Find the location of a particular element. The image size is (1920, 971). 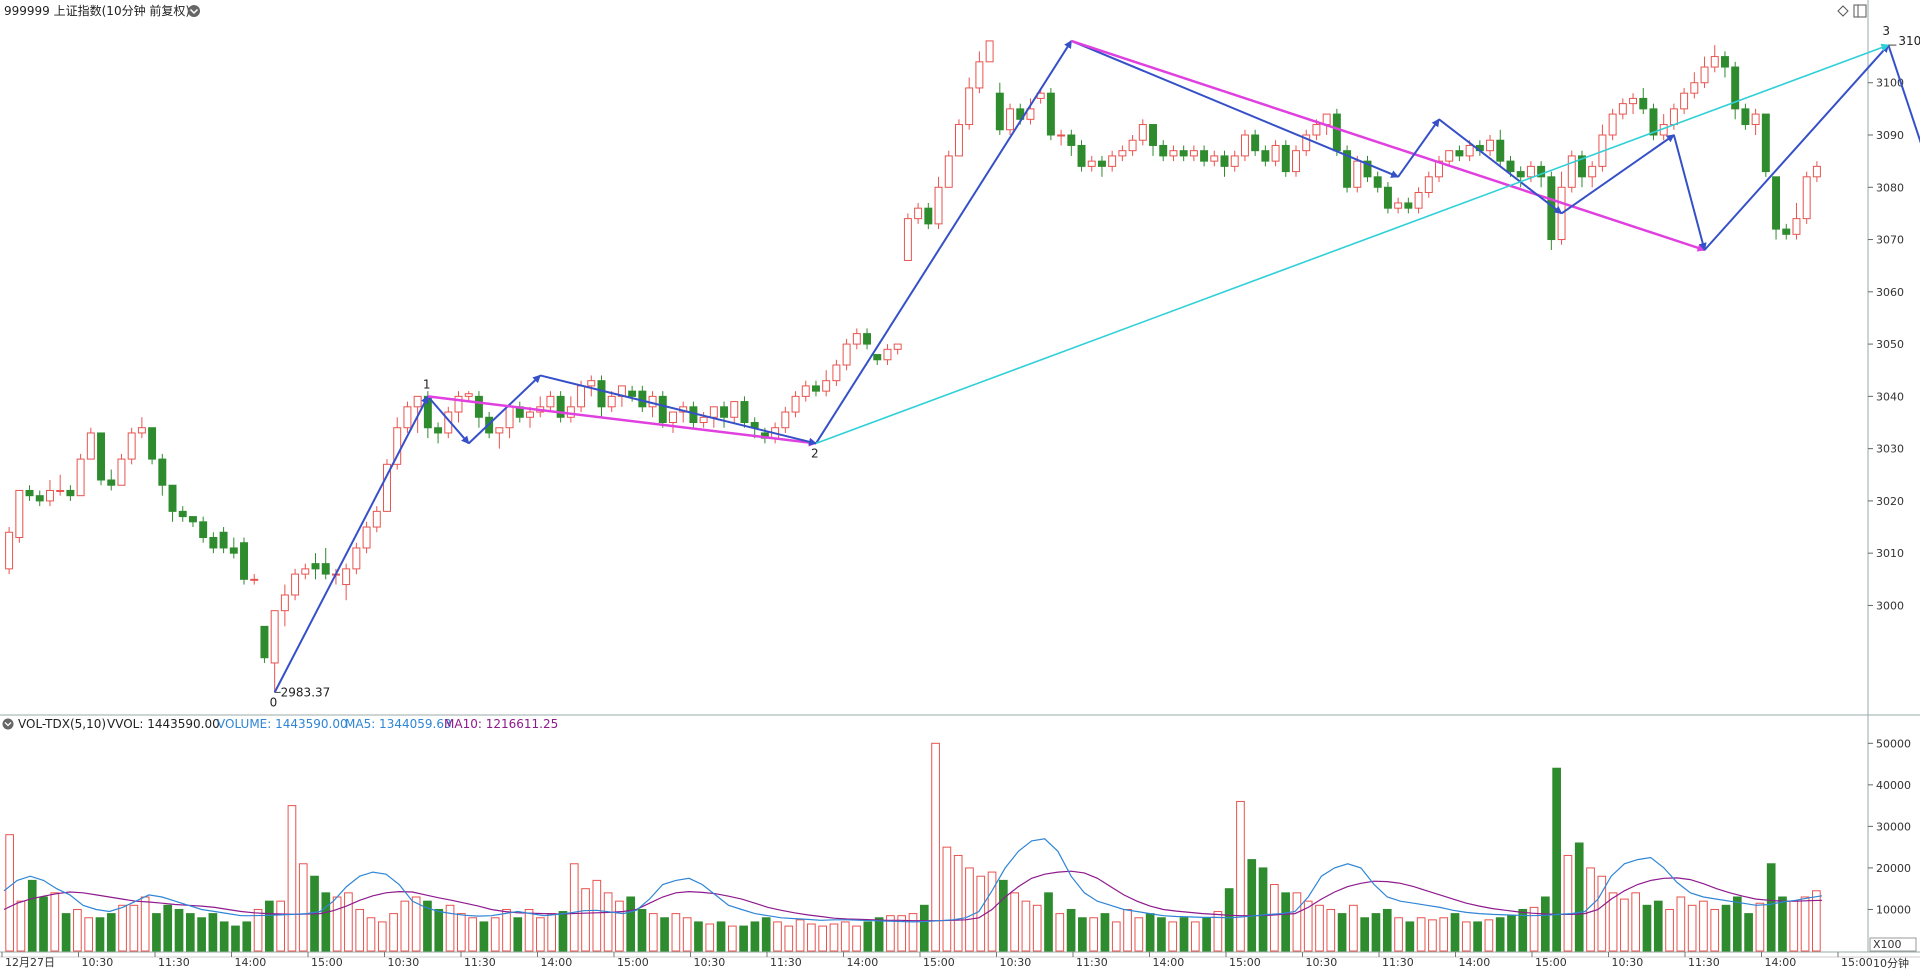

panel-toggle-icon is located at coordinates (1860, 11).